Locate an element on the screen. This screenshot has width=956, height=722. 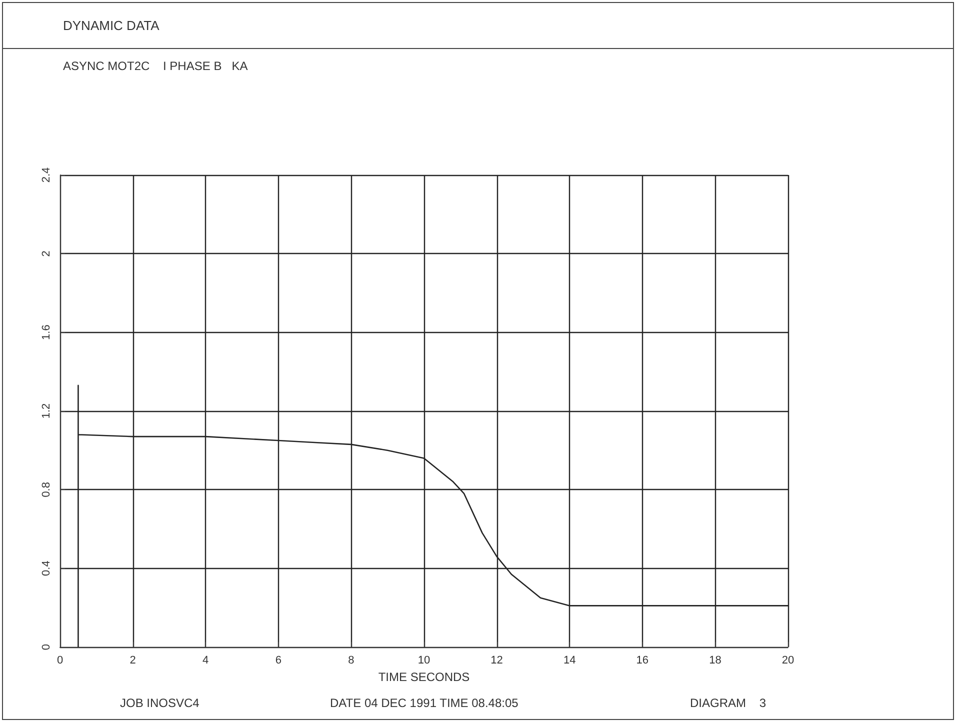
x-tick-label: 0 is located at coordinates (60, 660).